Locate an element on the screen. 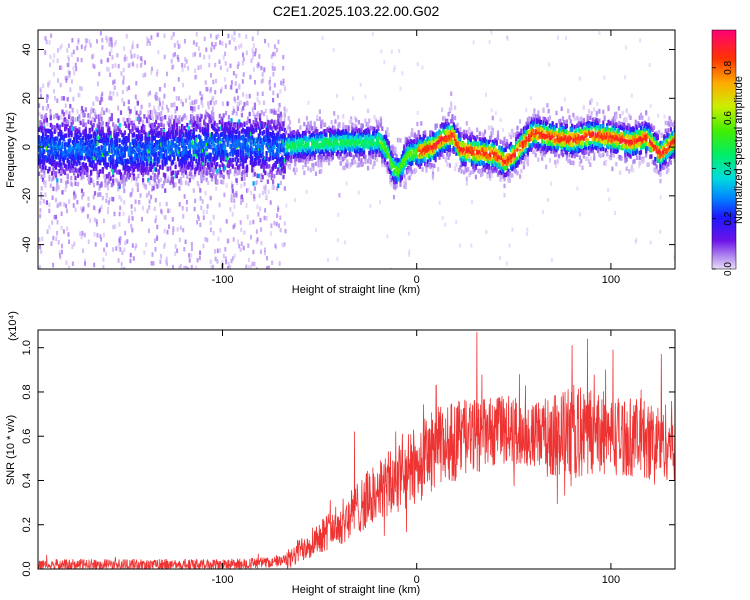  heatmap-cell-2054 is located at coordinates (115, 152).